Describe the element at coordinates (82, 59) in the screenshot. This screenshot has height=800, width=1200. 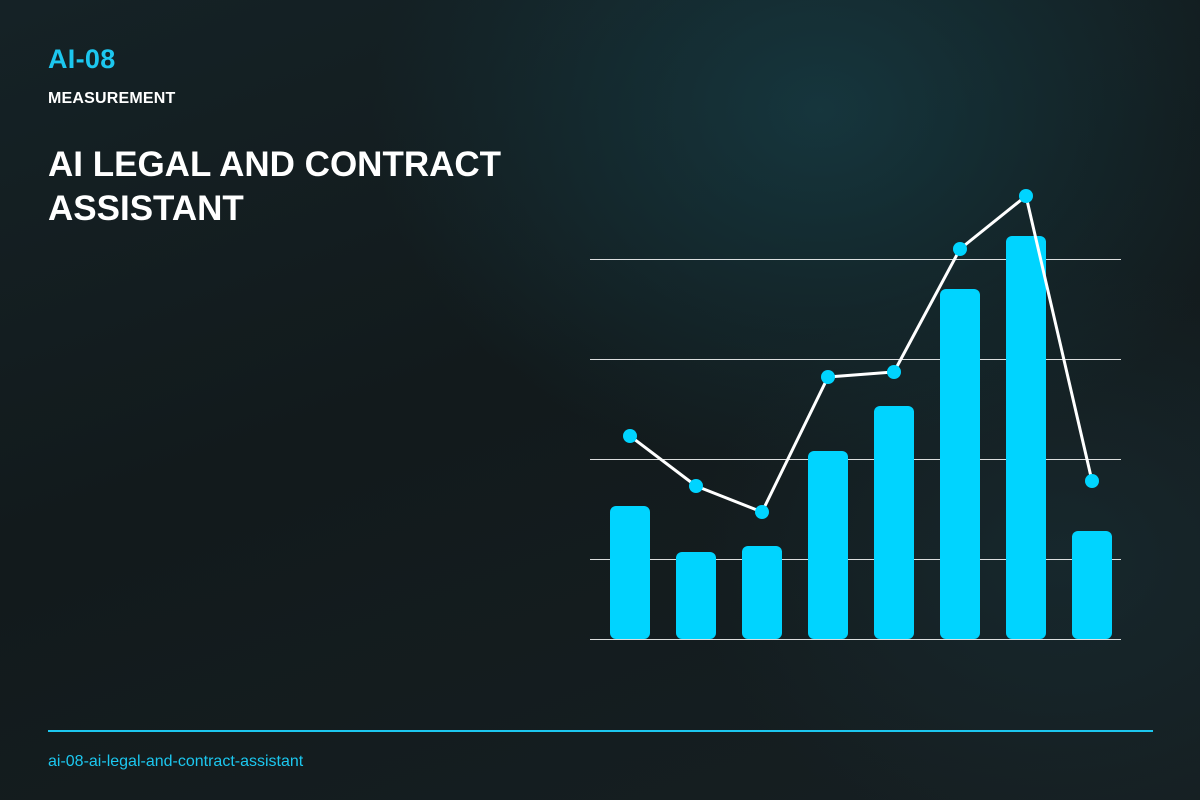
I see `slide-code: AI-08` at that location.